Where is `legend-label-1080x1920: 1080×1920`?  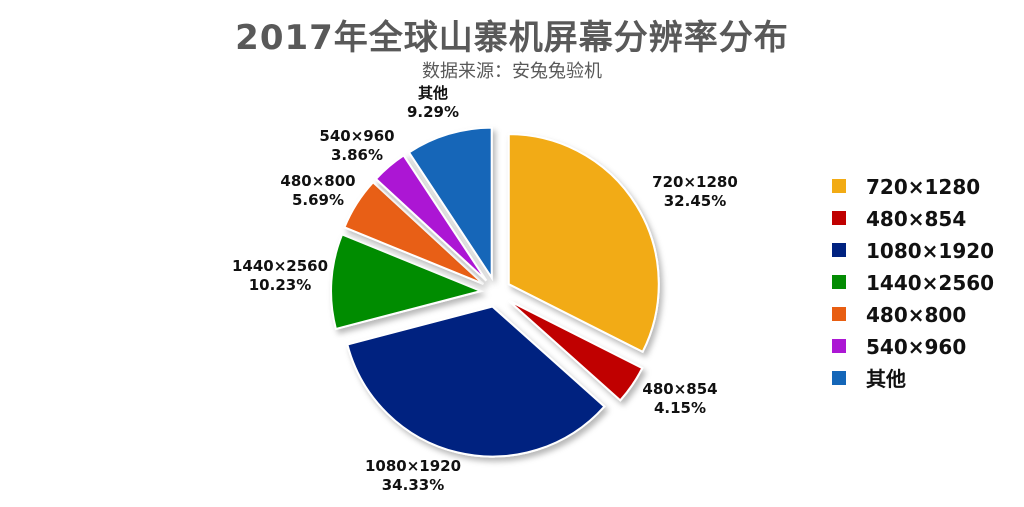
legend-label-1080x1920: 1080×1920 is located at coordinates (930, 251).